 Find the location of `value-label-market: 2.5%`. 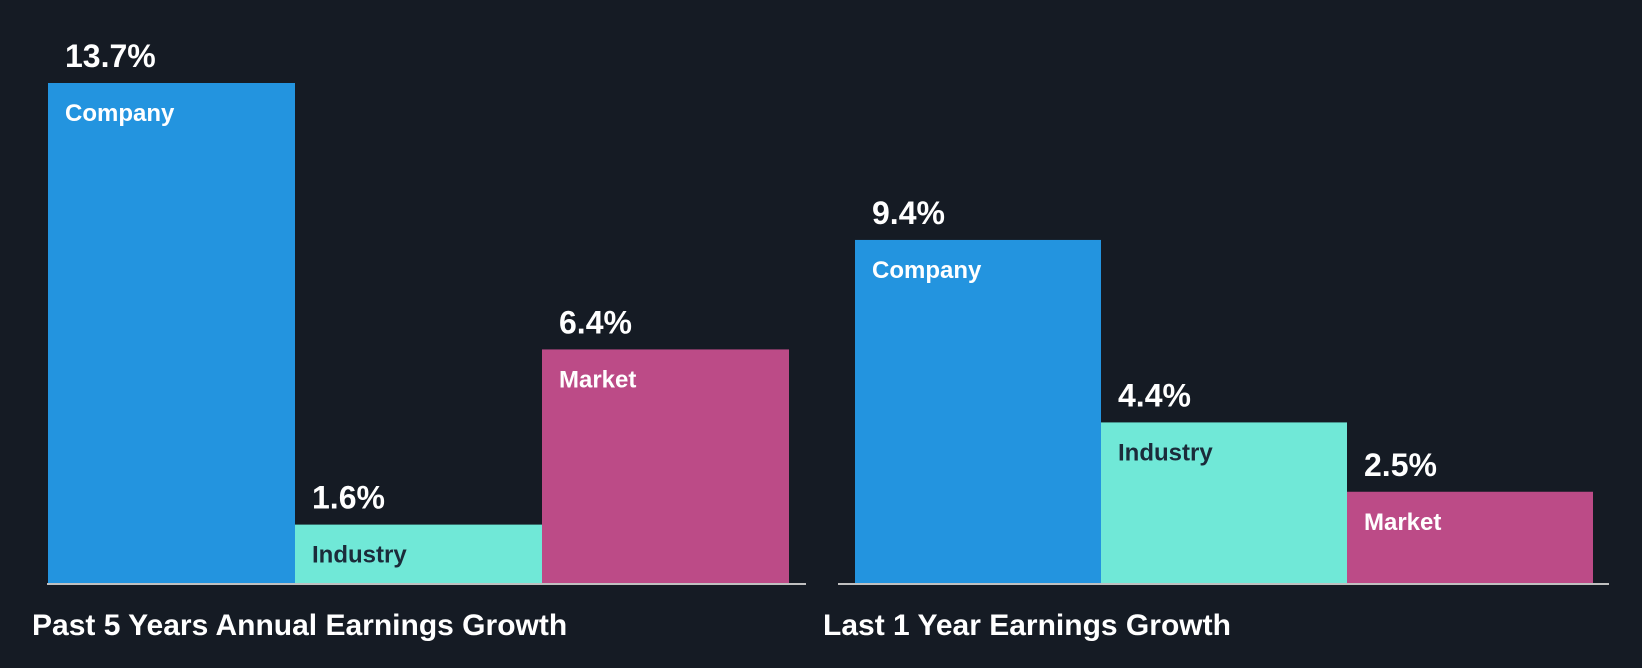

value-label-market: 2.5% is located at coordinates (1400, 465).